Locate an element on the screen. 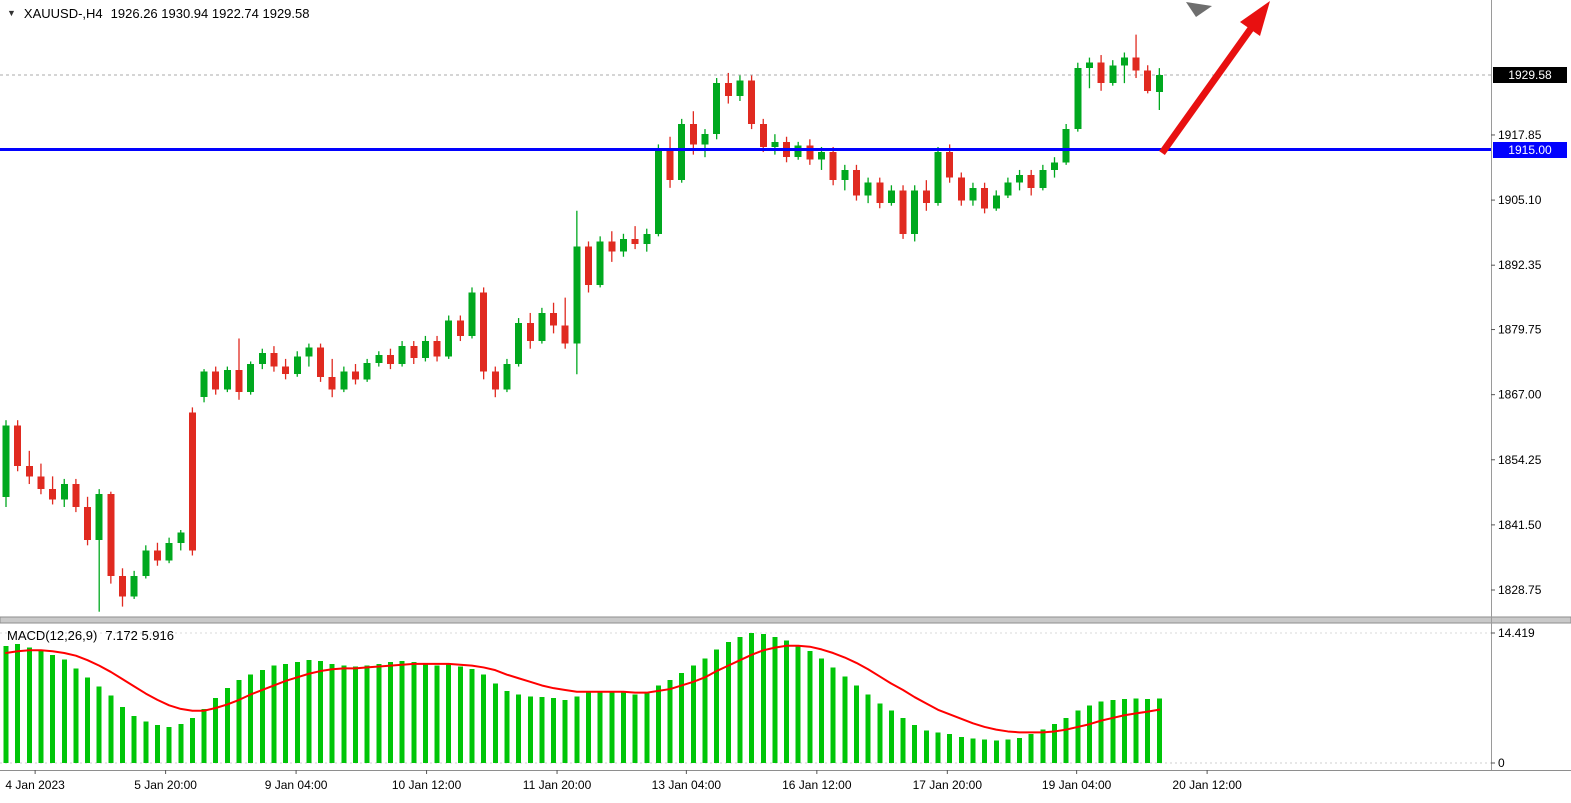 Image resolution: width=1571 pixels, height=803 pixels. price-axis-label: 1854.25 is located at coordinates (1520, 460).